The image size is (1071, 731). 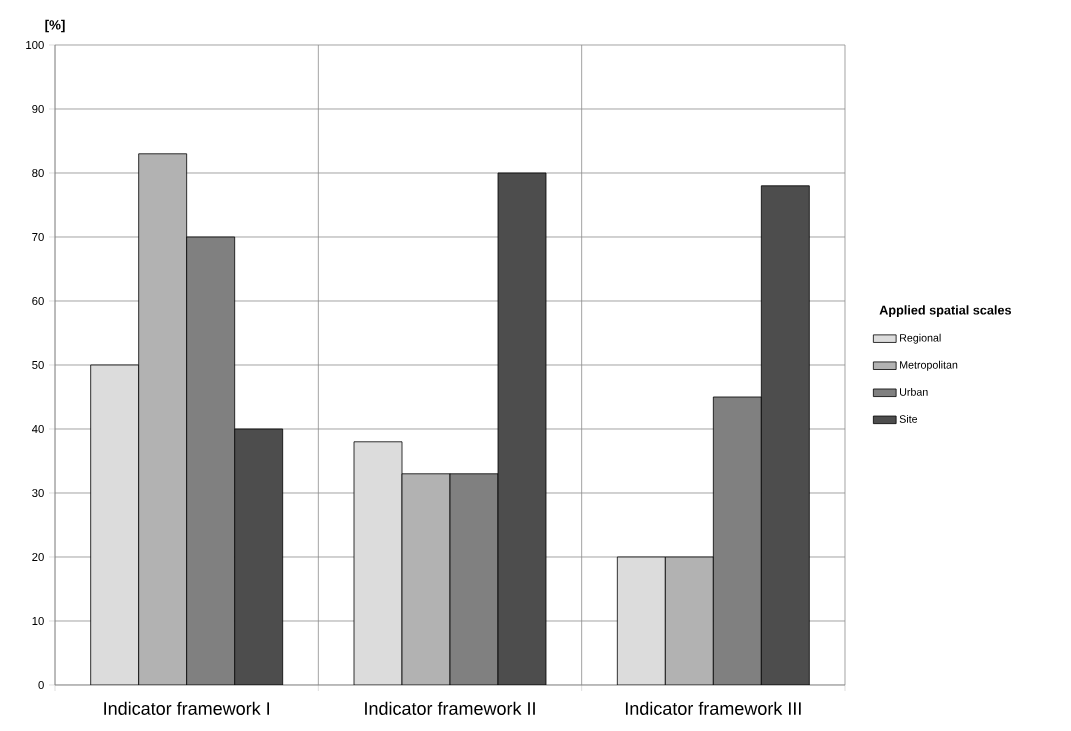 I want to click on y-tick-label: 10, so click(x=38, y=620).